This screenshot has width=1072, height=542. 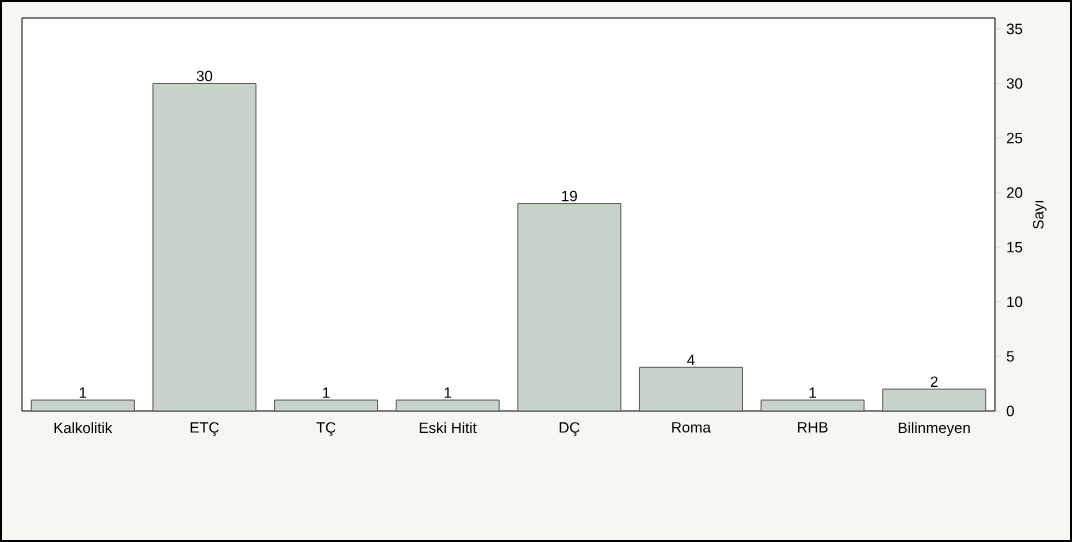 I want to click on y-axis-title: Sayı, so click(x=1039, y=214).